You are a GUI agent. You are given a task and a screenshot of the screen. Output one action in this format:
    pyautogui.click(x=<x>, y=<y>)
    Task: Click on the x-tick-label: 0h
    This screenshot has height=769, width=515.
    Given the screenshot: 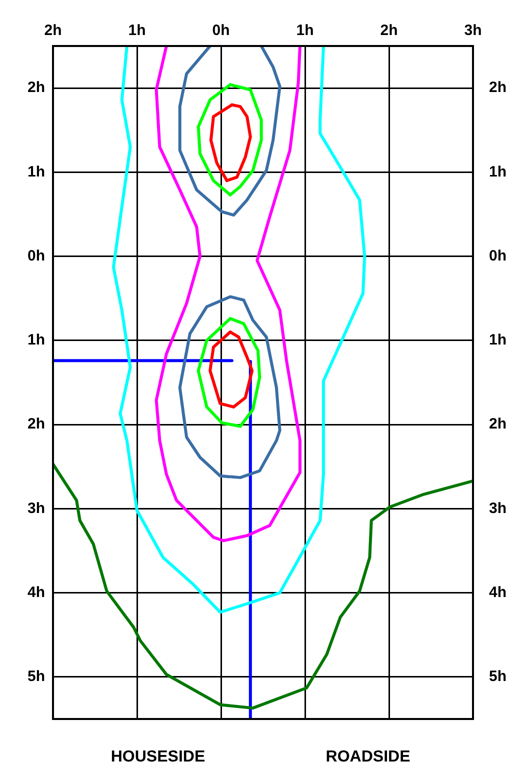 What is the action you would take?
    pyautogui.click(x=221, y=31)
    